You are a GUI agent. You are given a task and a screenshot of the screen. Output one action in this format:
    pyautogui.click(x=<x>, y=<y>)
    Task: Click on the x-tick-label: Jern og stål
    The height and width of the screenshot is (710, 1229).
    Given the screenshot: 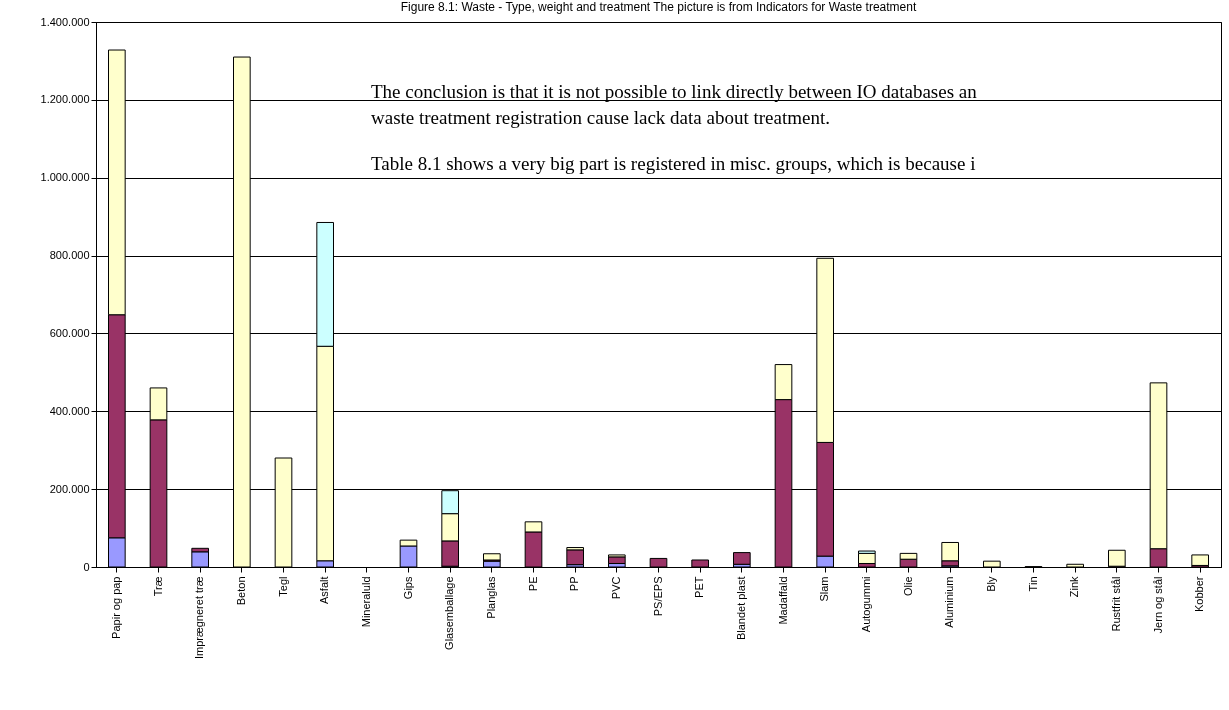 What is the action you would take?
    pyautogui.click(x=1157, y=605)
    